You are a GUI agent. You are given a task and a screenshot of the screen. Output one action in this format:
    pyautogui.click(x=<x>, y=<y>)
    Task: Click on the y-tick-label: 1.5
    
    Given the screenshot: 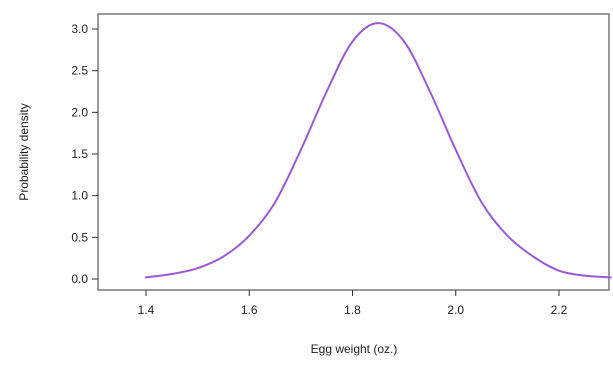 What is the action you would take?
    pyautogui.click(x=79, y=154)
    